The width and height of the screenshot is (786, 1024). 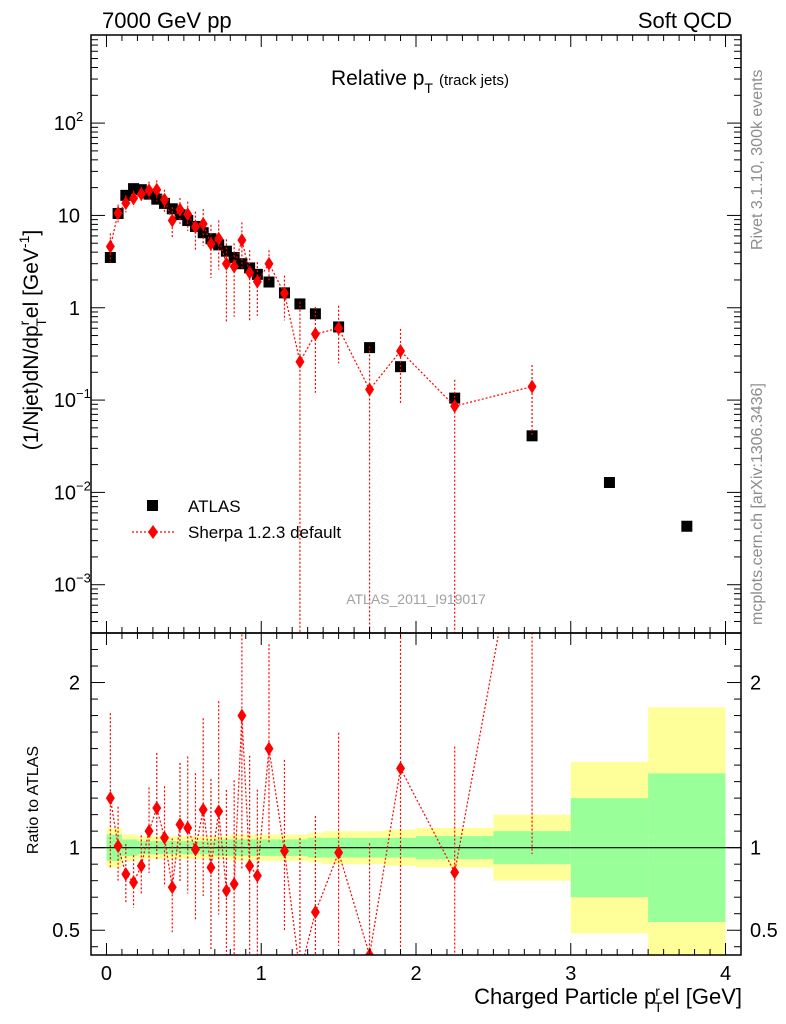 What do you see at coordinates (106, 974) in the screenshot?
I see `x-tick-label: 0` at bounding box center [106, 974].